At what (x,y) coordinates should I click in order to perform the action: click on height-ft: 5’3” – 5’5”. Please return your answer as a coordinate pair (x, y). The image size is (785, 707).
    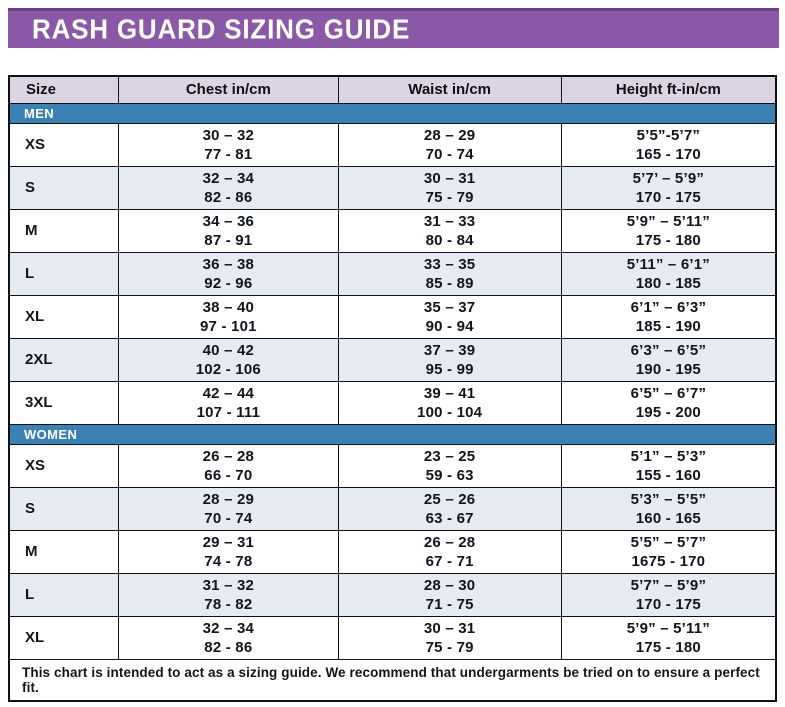
    Looking at the image, I should click on (668, 499).